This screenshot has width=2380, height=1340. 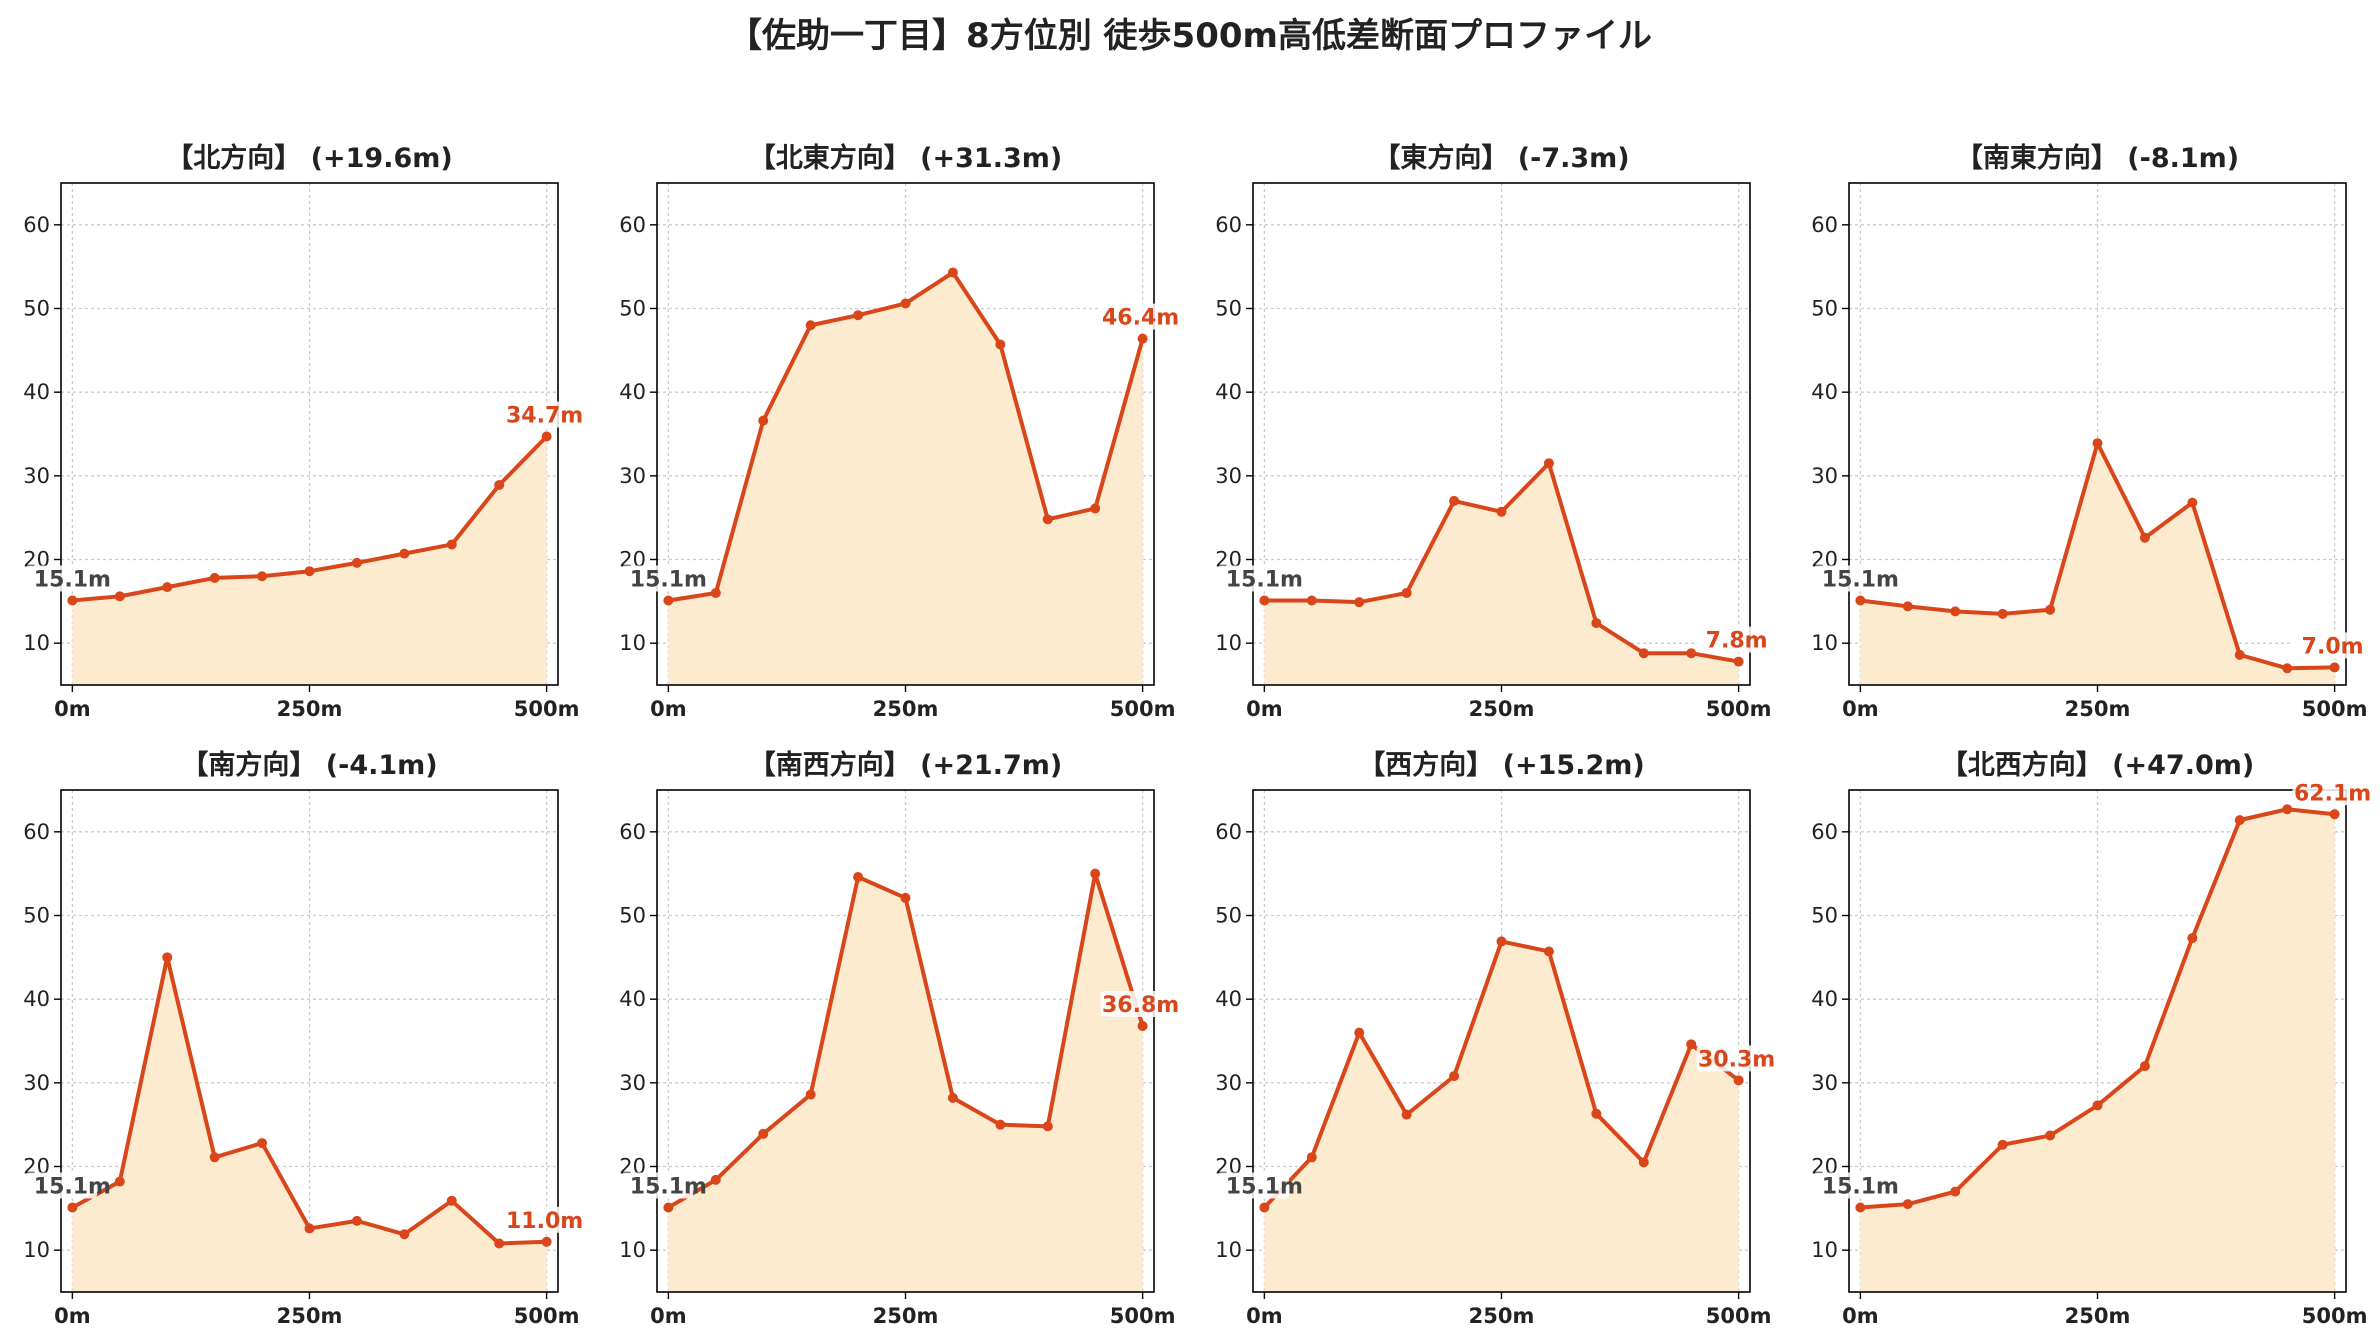 I want to click on panel-title: 【南東方向】 (-8.1m), so click(x=2097, y=158).